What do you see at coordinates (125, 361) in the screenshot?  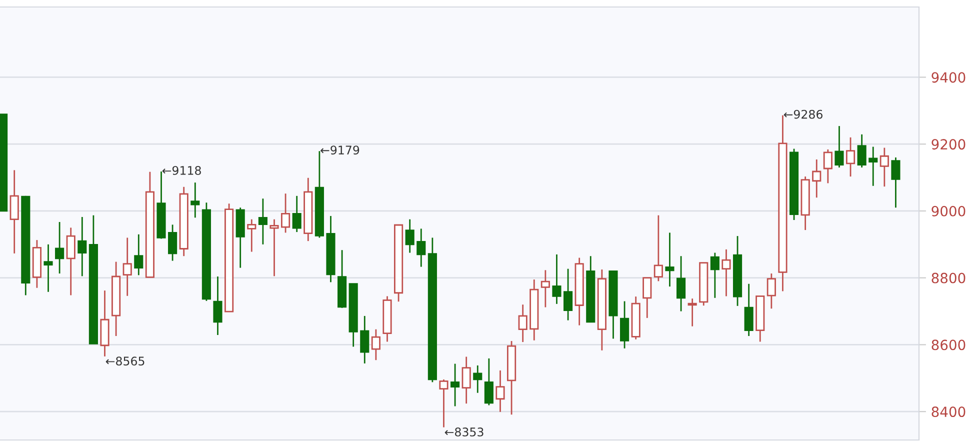 I see `annotation: ←8565` at bounding box center [125, 361].